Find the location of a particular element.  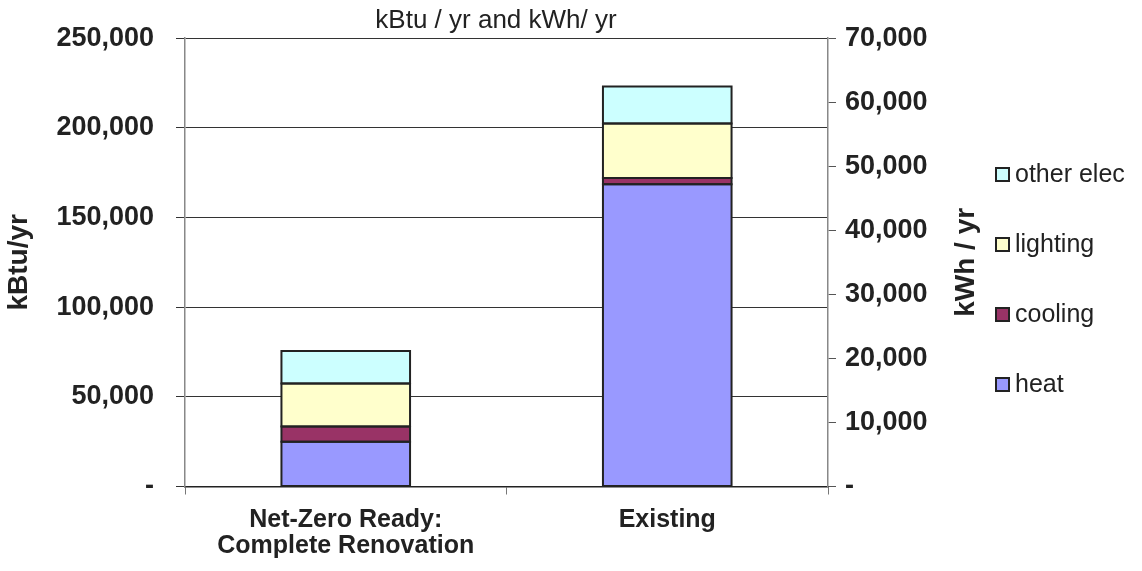

y-tick-label: 150,000 is located at coordinates (105, 215).